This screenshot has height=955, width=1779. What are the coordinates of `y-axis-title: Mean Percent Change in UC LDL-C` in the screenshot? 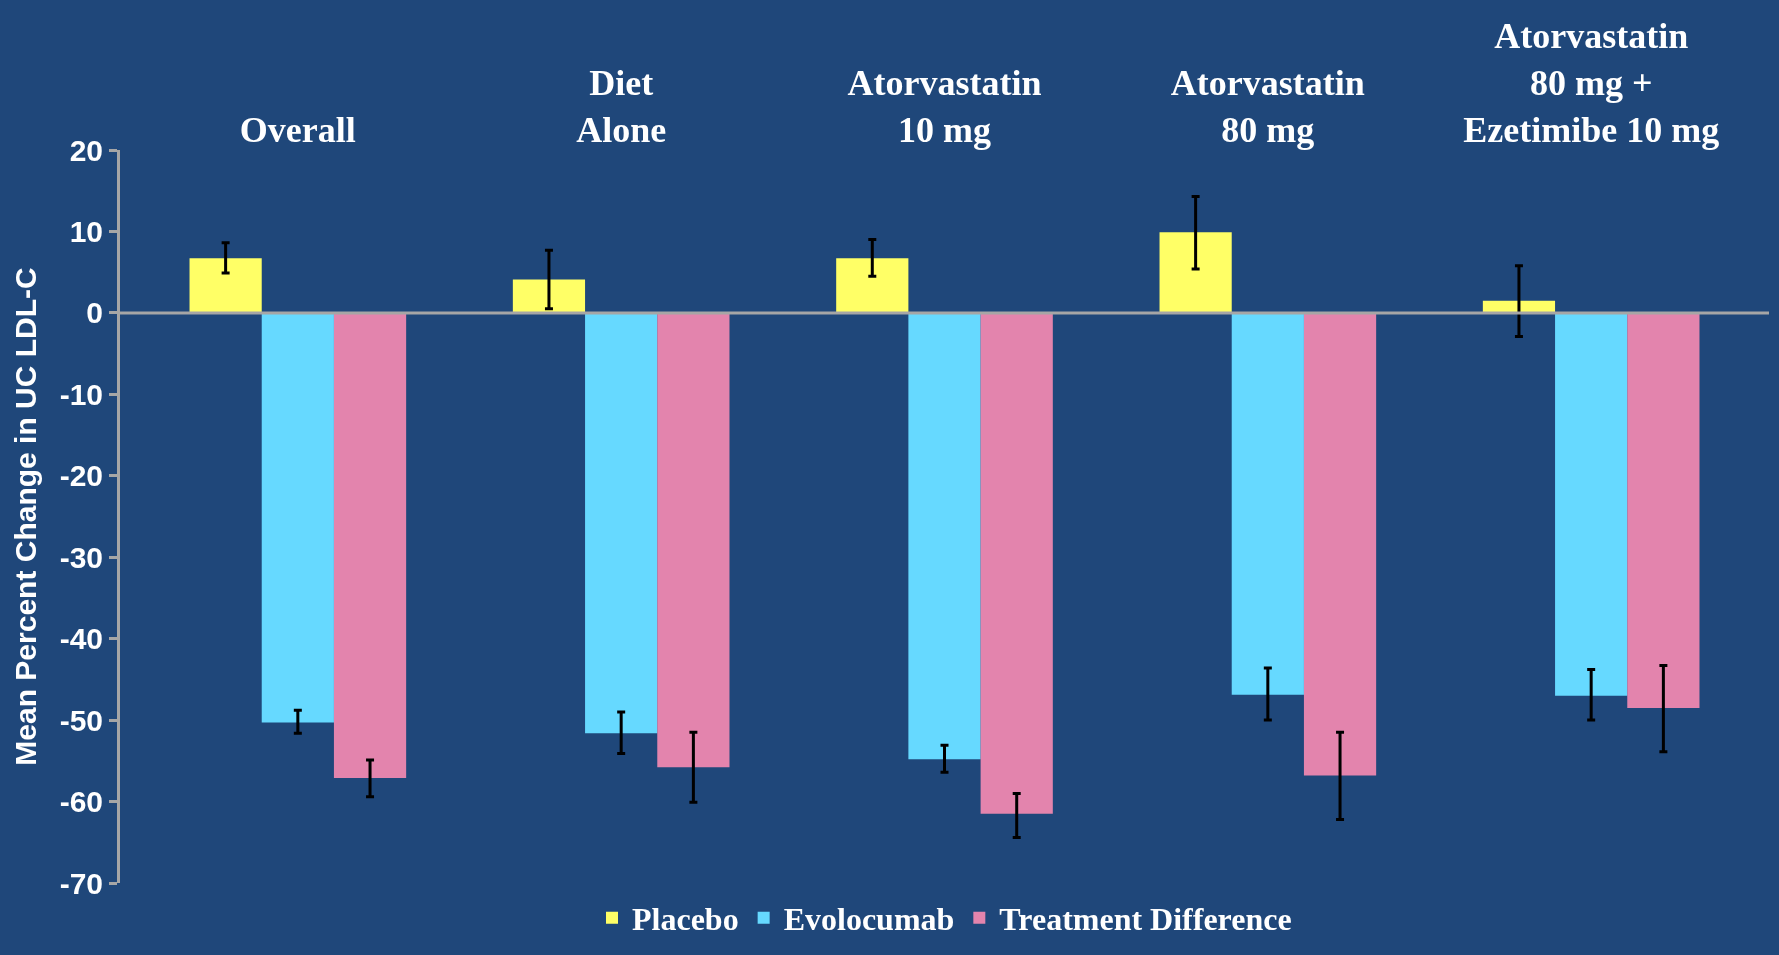 It's located at (25, 516).